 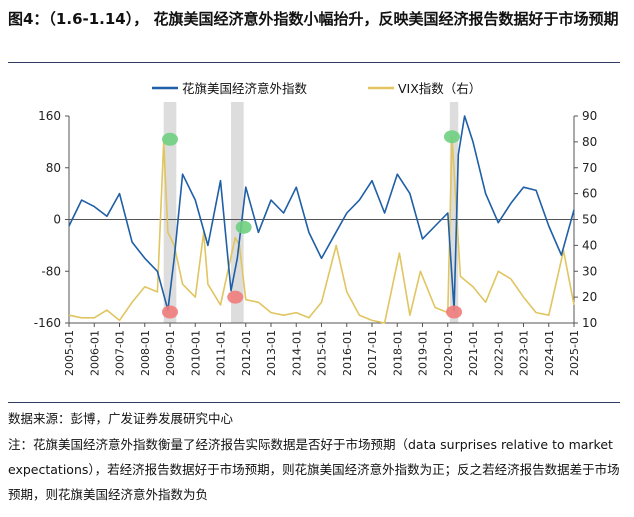 What do you see at coordinates (549, 353) in the screenshot?
I see `x-tick-label: 2024-01` at bounding box center [549, 353].